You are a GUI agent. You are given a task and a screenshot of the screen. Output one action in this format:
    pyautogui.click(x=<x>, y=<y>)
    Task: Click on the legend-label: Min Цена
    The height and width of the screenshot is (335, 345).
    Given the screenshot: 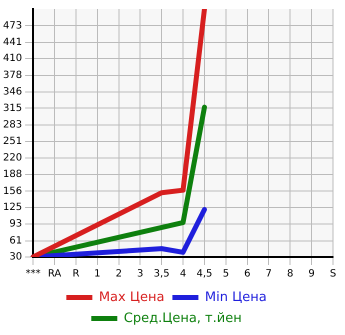 What is the action you would take?
    pyautogui.click(x=235, y=297)
    